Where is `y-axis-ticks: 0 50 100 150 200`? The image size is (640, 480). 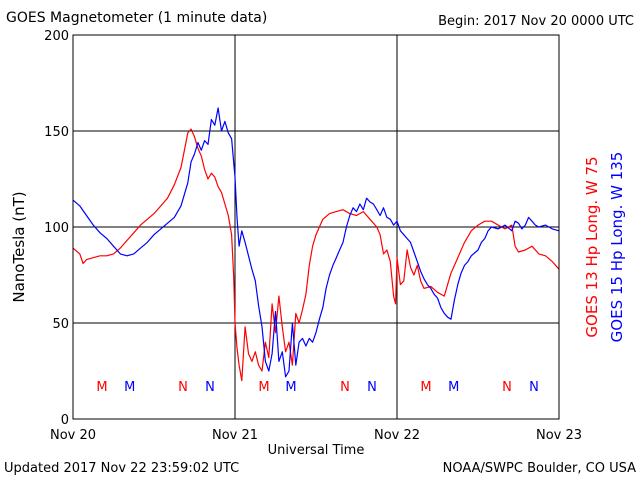
y-axis-ticks: 0 50 100 150 200 is located at coordinates (56, 228).